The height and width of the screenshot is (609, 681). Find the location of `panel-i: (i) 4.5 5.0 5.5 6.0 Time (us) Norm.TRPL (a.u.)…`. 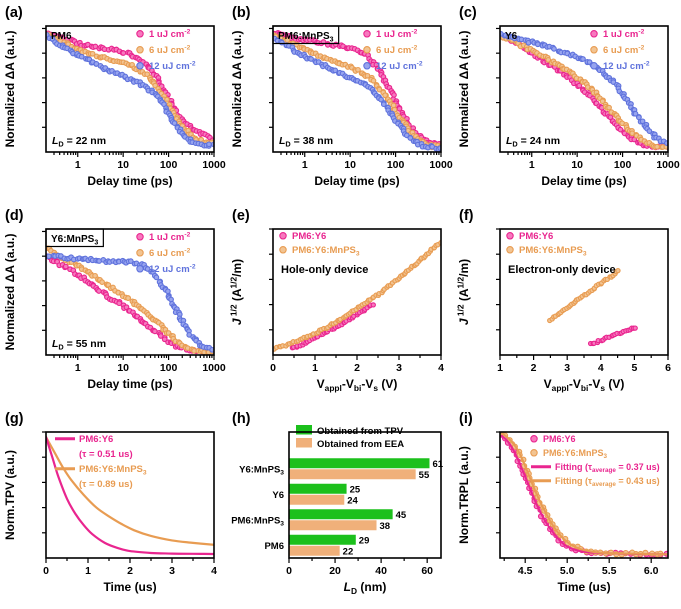

panel-i: (i) 4.5 5.0 5.5 6.0 Time (us) Norm.TRPL (a.u.)… is located at coordinates (567, 507).